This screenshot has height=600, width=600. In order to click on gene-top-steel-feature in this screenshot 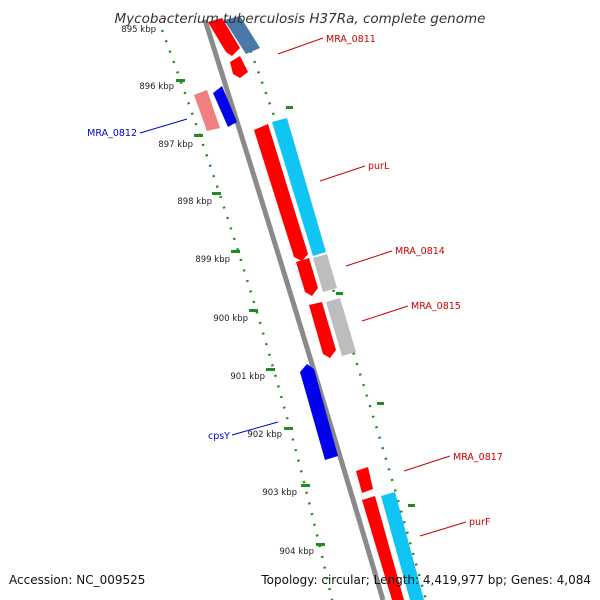, I will do `click(242, 35)`.